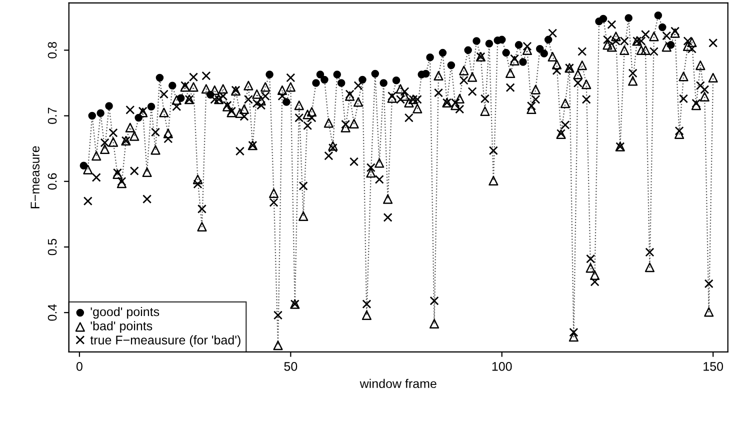 The height and width of the screenshot is (422, 733). What do you see at coordinates (291, 366) in the screenshot?
I see `x-tick-label: 50` at bounding box center [291, 366].